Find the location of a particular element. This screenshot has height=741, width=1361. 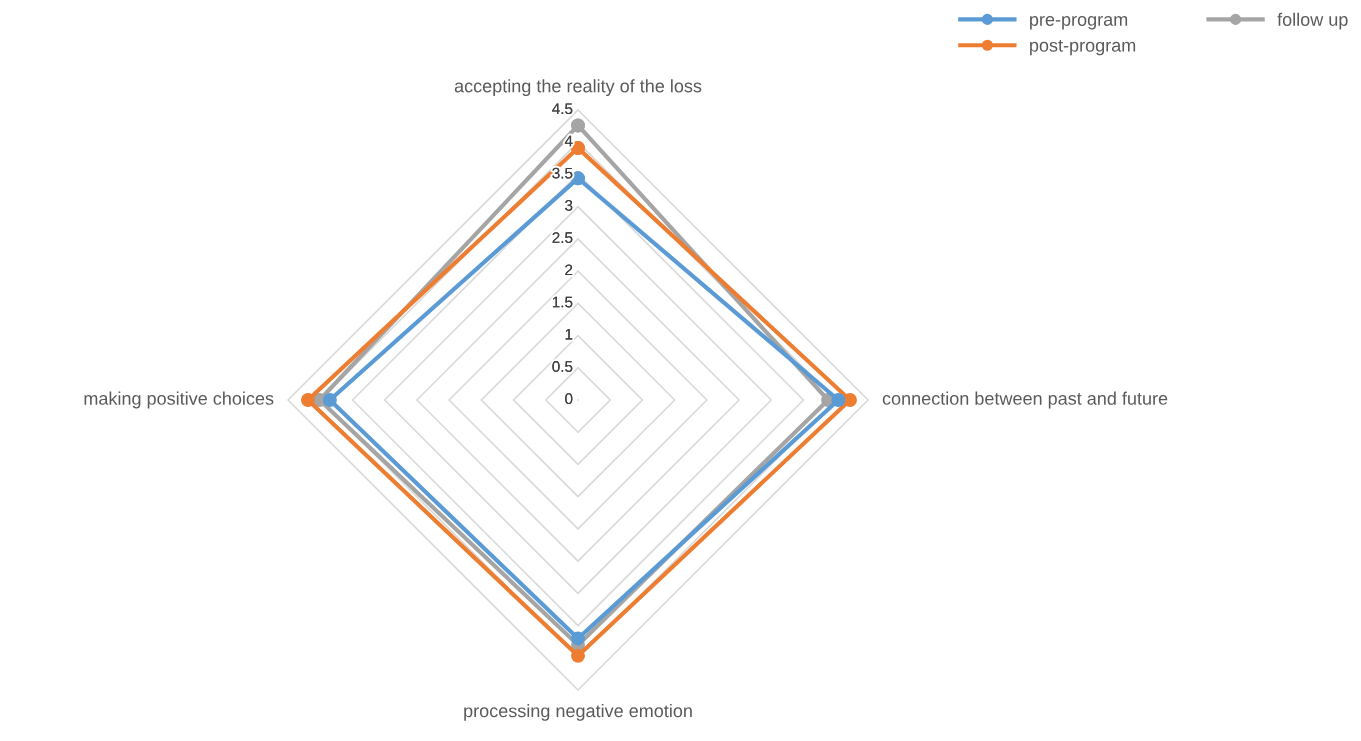

legend-label: pre-program is located at coordinates (1079, 23).